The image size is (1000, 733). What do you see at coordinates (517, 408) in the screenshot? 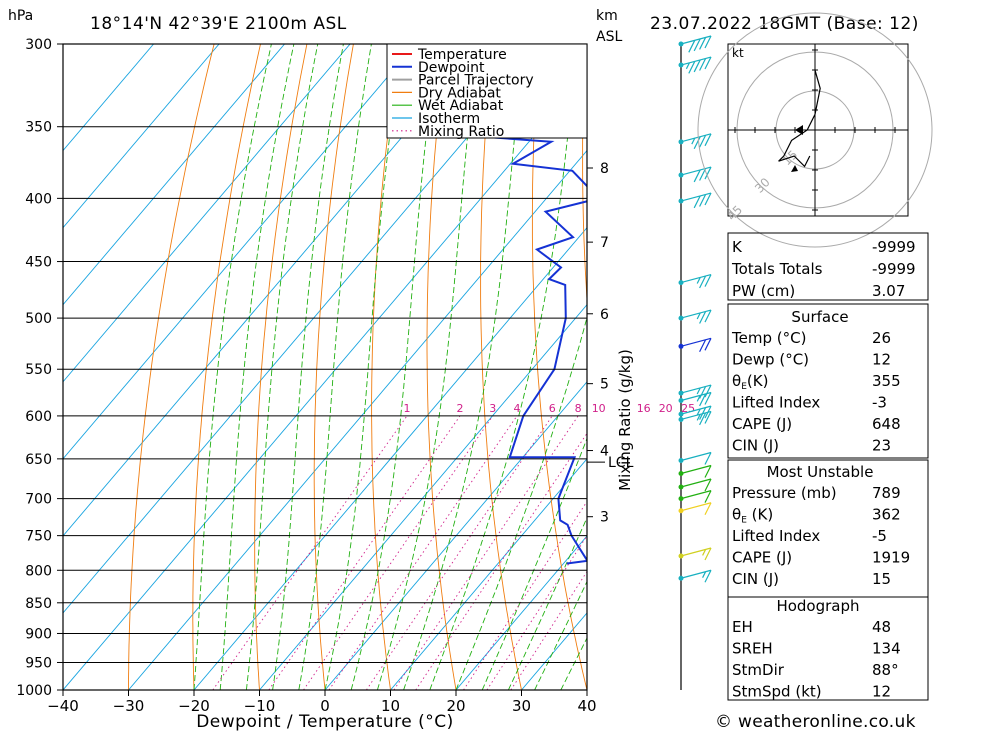
I see `mixing-ratio-label: 4` at bounding box center [517, 408].